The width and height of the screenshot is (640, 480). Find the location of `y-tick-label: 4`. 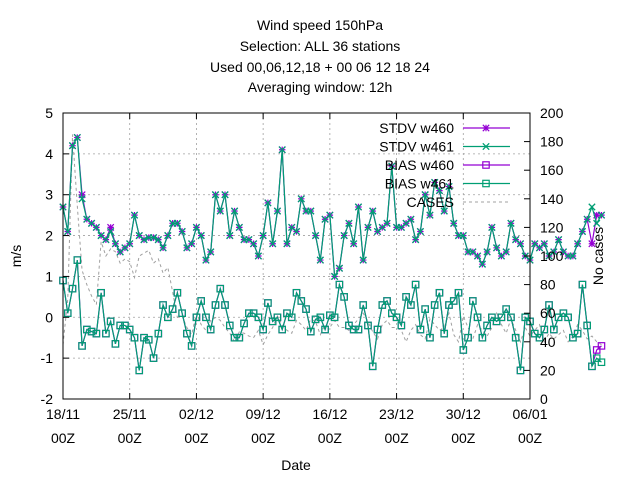

y-tick-label: 4 is located at coordinates (49, 154).